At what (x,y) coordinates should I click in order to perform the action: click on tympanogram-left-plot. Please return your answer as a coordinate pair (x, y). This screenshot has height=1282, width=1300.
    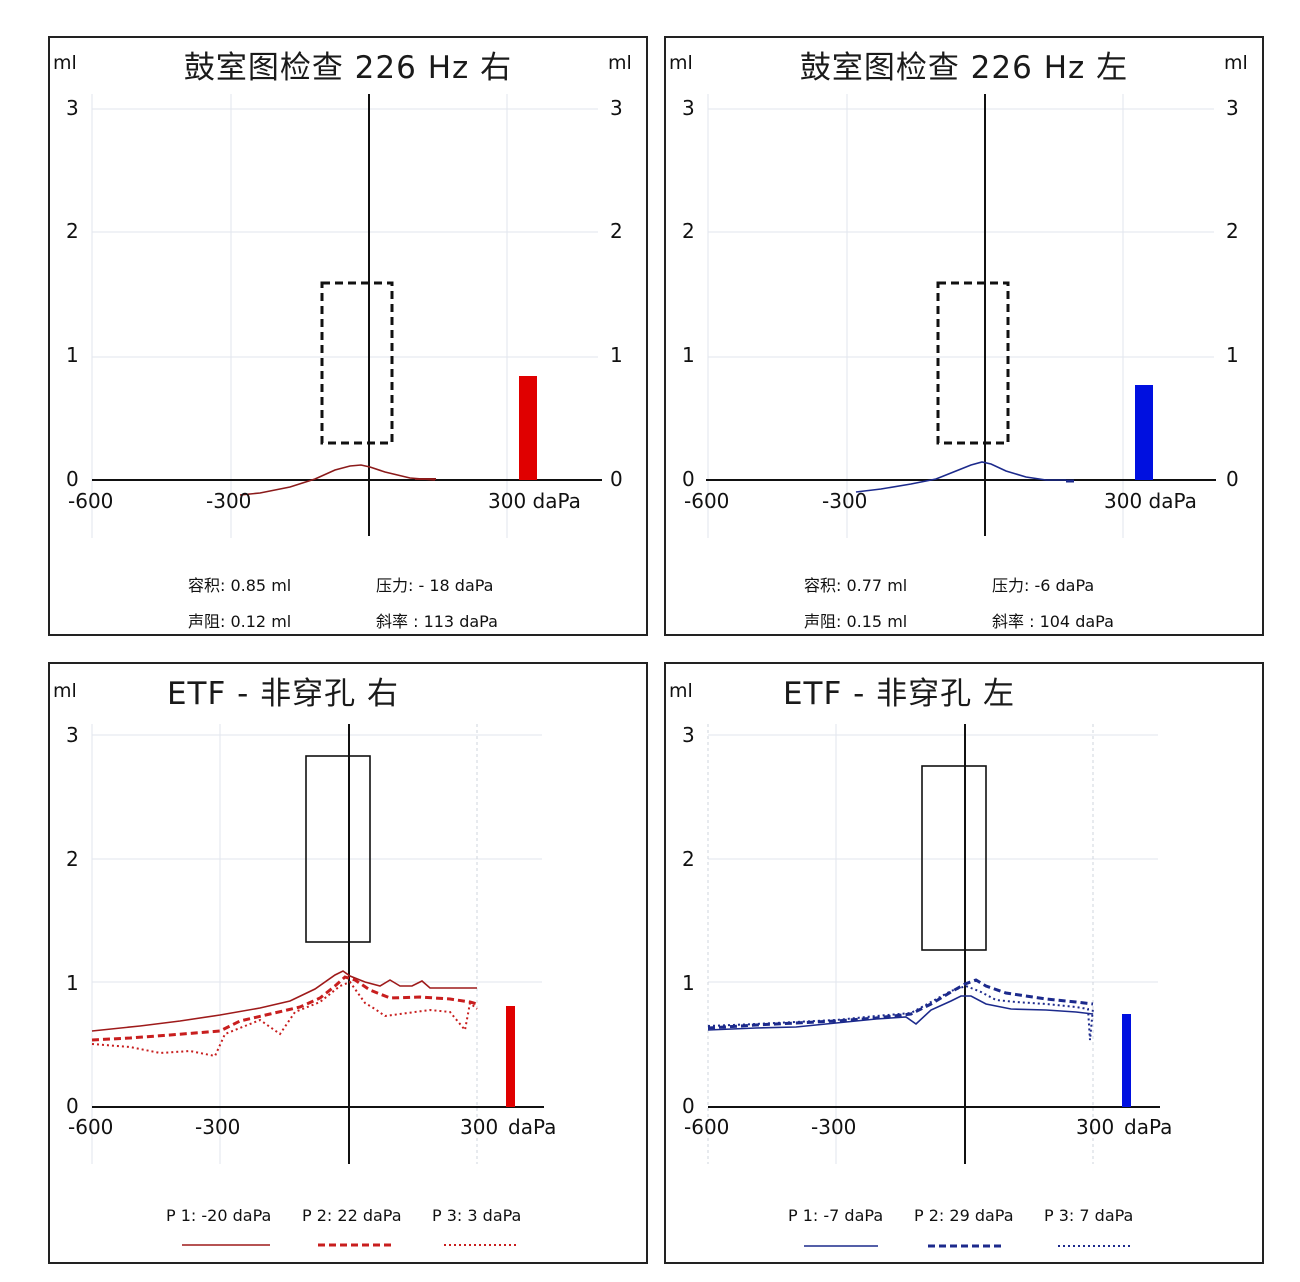
    Looking at the image, I should click on (961, 316).